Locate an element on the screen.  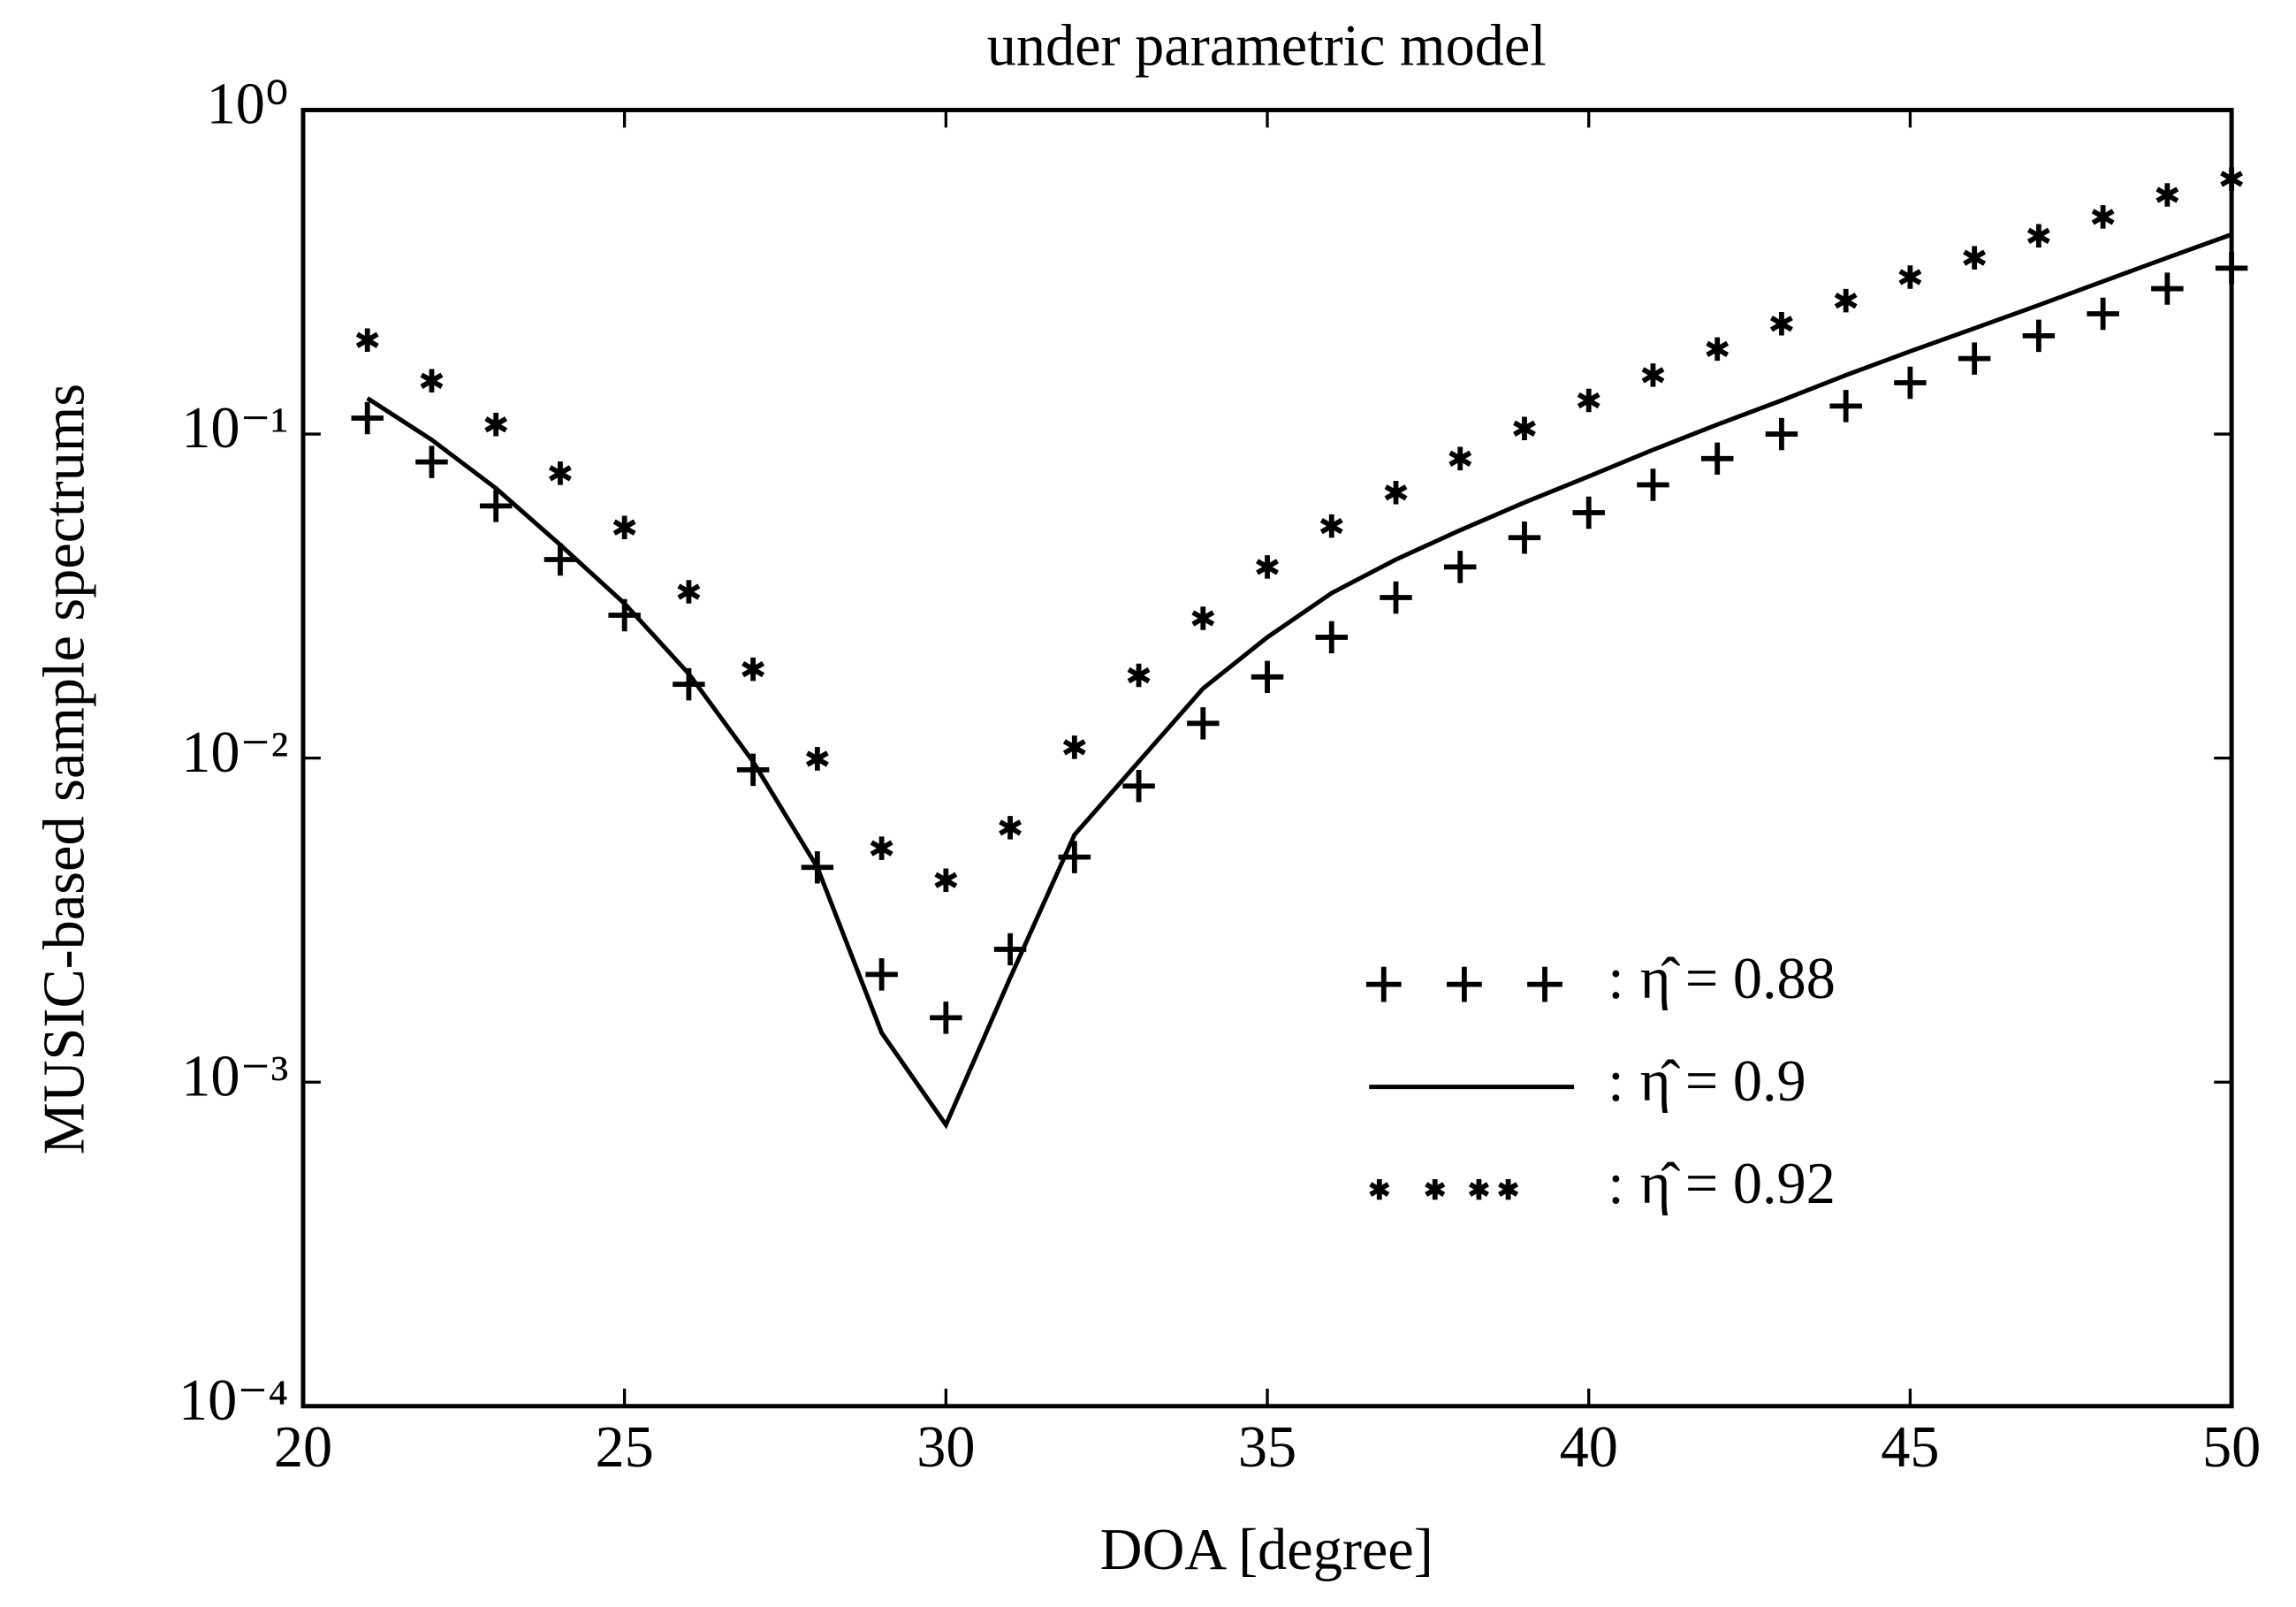
x-tick-label: 50 is located at coordinates (2231, 1447).